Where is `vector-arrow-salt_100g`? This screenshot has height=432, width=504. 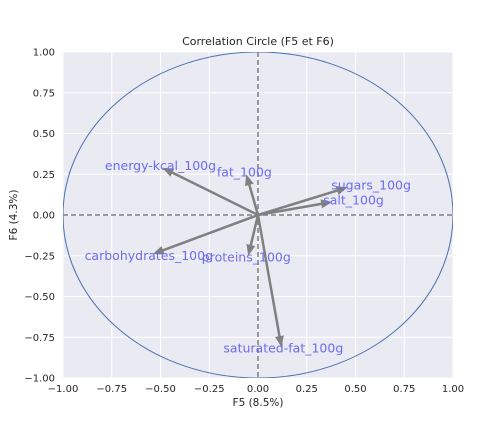
vector-arrow-salt_100g is located at coordinates (294, 208).